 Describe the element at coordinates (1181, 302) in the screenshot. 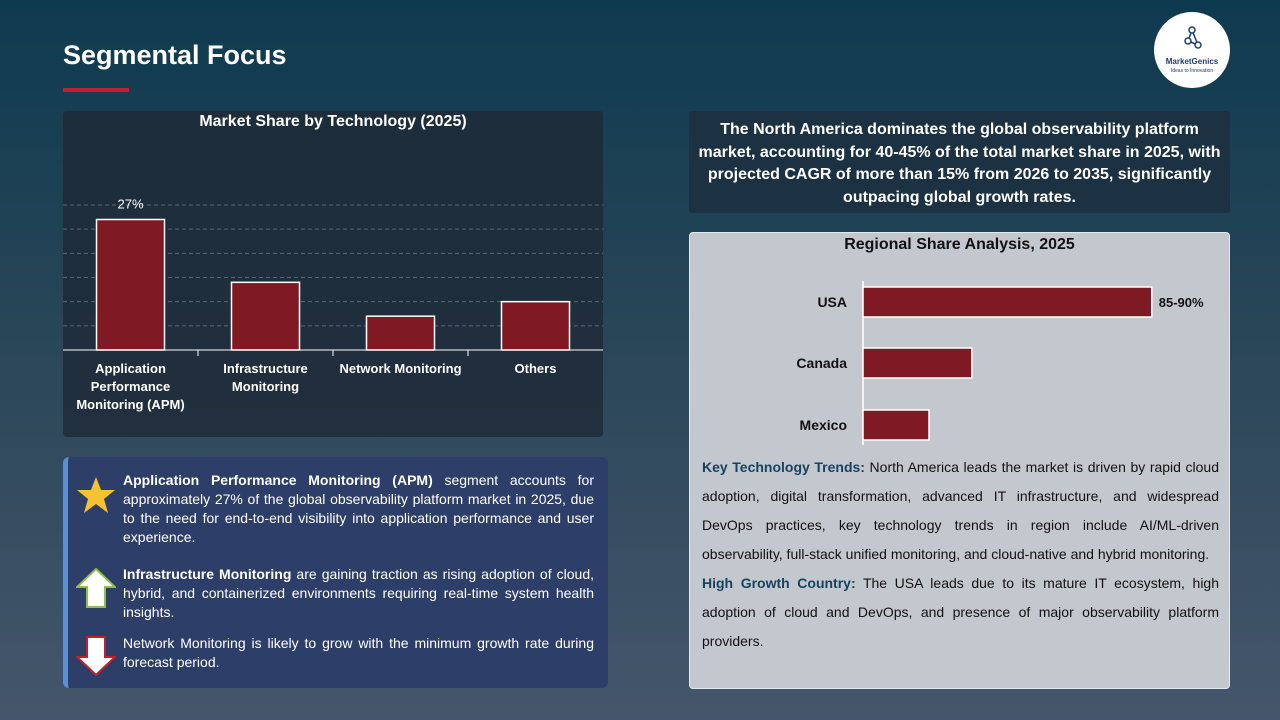

I see `value-label: 85-90%` at that location.